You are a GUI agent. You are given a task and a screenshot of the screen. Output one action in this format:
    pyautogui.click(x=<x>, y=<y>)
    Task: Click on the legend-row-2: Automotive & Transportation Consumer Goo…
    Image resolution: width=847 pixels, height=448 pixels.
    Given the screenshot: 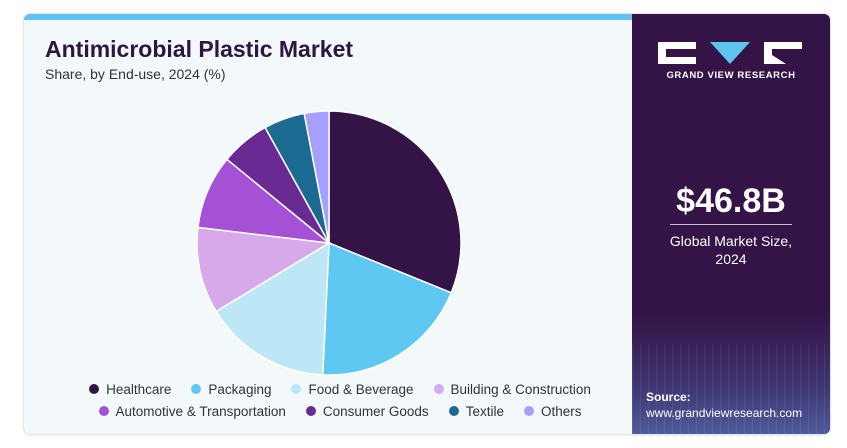 What is the action you would take?
    pyautogui.click(x=340, y=411)
    